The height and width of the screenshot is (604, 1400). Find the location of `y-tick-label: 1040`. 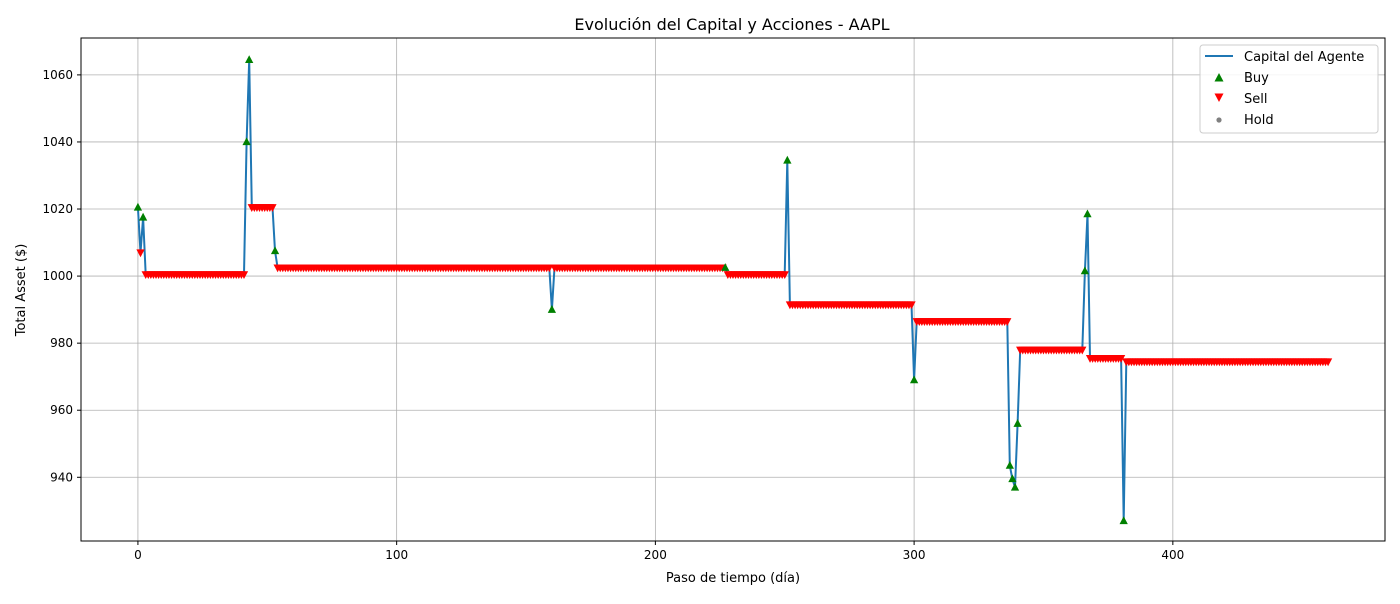

y-tick-label: 1040 is located at coordinates (57, 142).